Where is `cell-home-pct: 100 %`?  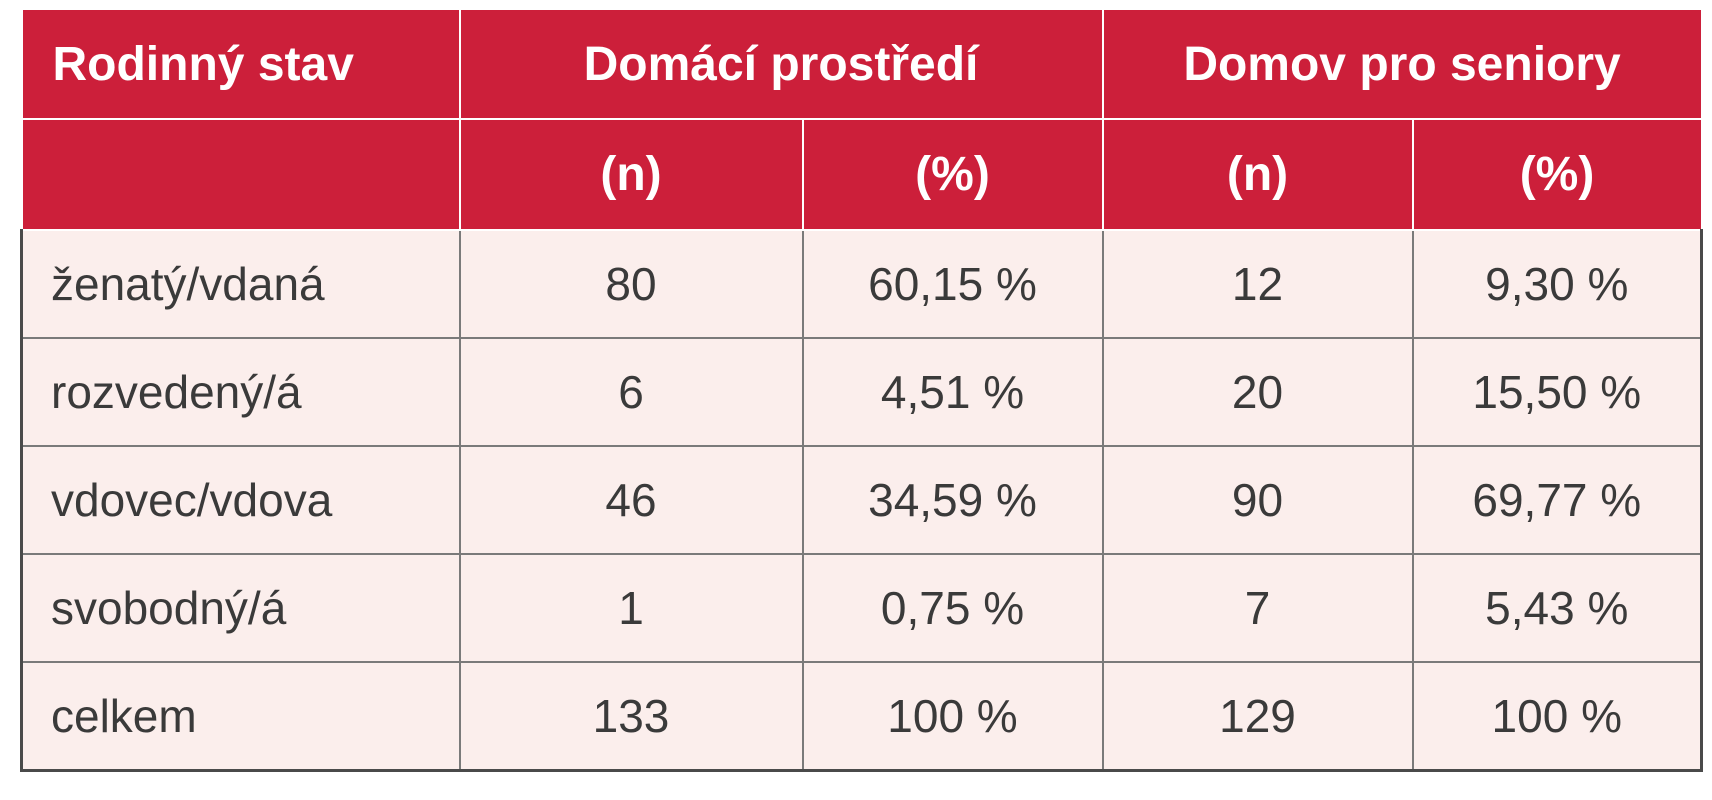 cell-home-pct: 100 % is located at coordinates (952, 716).